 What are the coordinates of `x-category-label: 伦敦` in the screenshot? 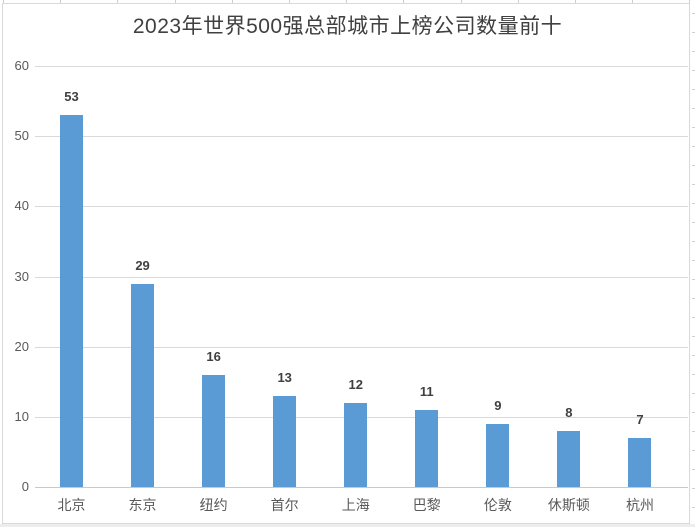 It's located at (497, 505).